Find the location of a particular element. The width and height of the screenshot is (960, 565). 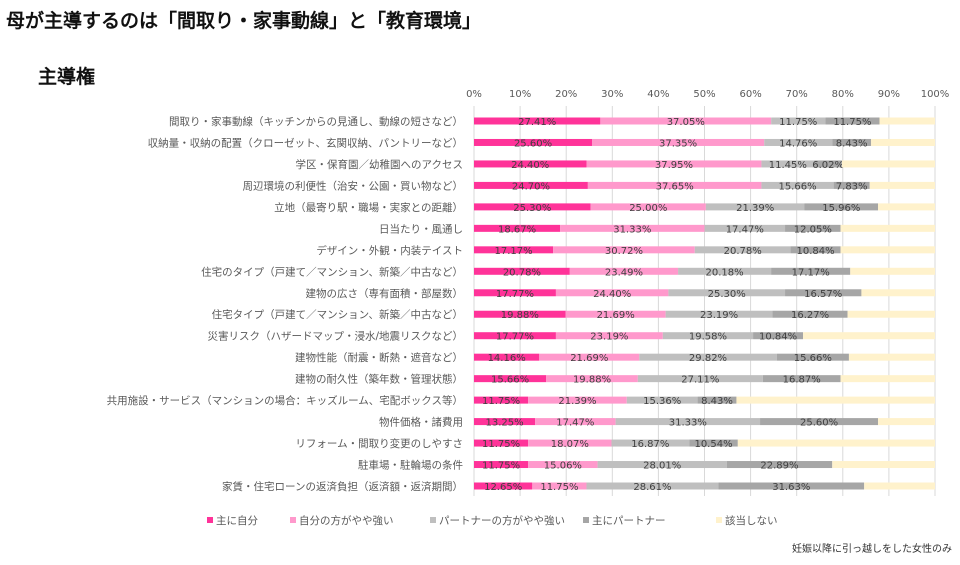

data-label: 25.30% is located at coordinates (532, 208).